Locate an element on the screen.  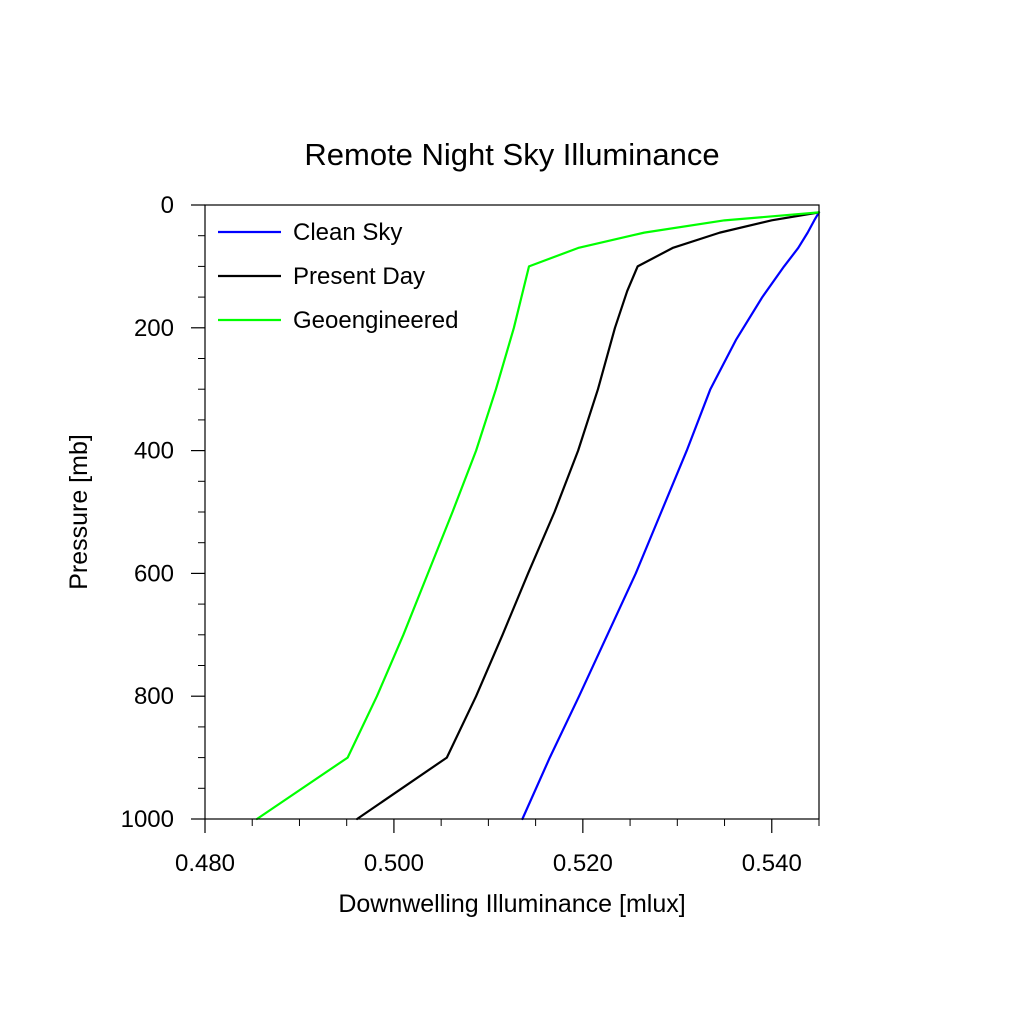
x-tick-label: 0.540 is located at coordinates (772, 863).